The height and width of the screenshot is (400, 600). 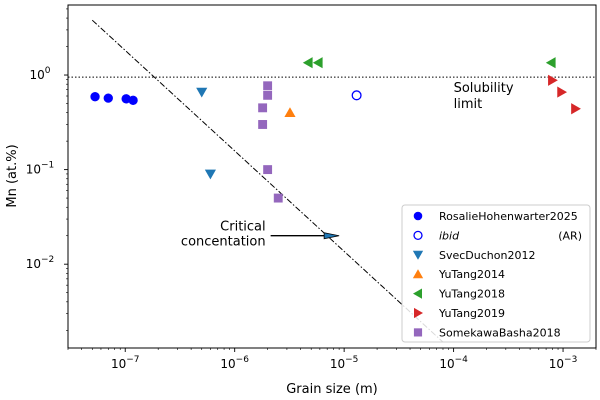 What do you see at coordinates (12, 175) in the screenshot?
I see `y-axis-label: Mn (at.%)` at bounding box center [12, 175].